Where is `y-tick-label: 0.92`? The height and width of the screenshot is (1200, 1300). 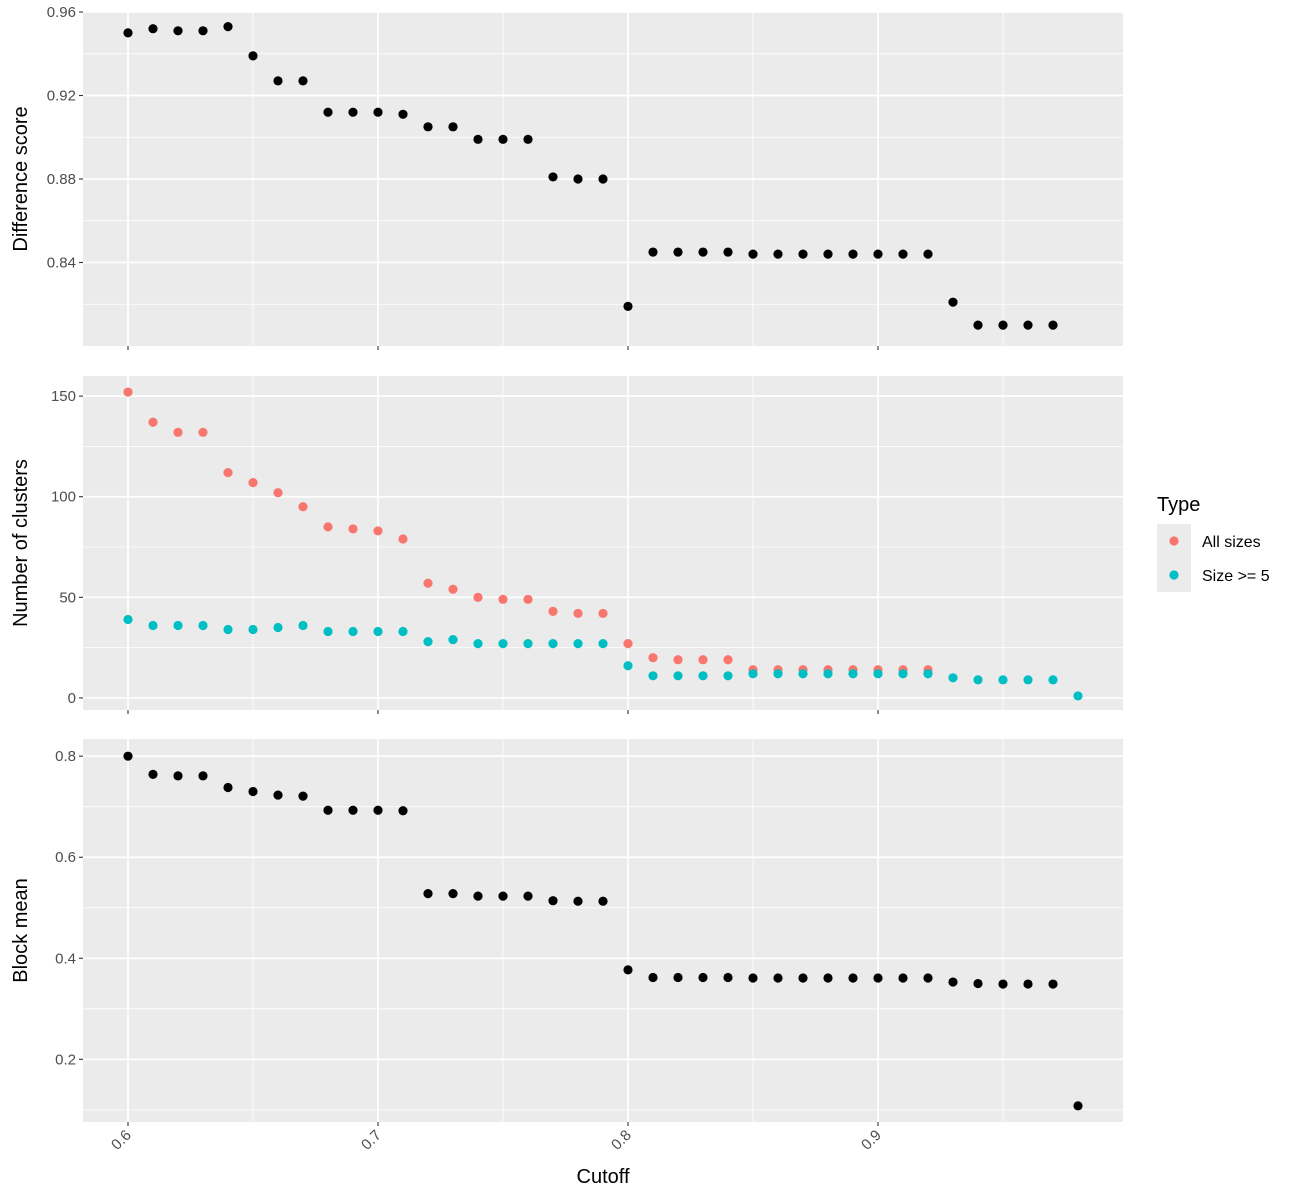 y-tick-label: 0.92 is located at coordinates (61, 96).